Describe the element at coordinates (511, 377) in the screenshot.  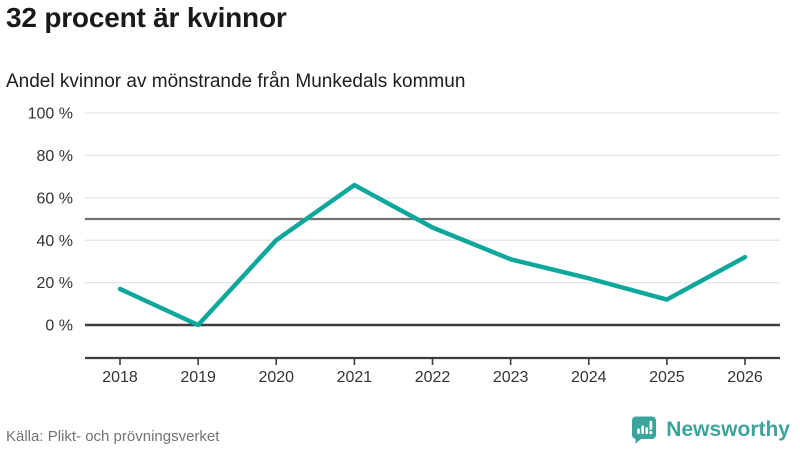
I see `x-tick-label: 2023` at that location.